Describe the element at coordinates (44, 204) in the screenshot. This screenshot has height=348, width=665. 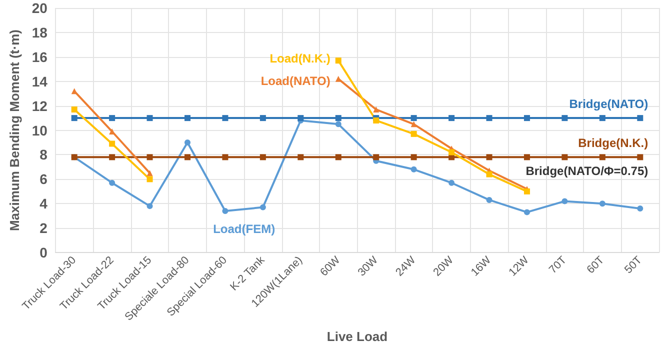
I see `y-tick-label: 4` at that location.